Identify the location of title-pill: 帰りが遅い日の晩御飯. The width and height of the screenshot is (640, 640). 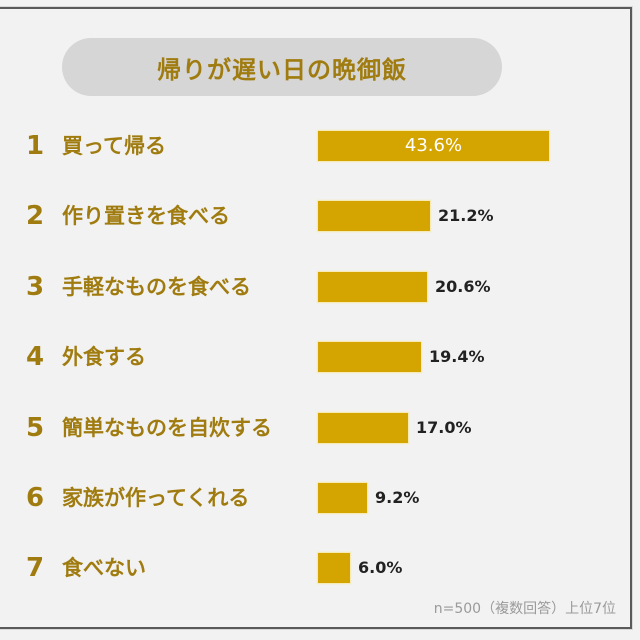
(282, 67).